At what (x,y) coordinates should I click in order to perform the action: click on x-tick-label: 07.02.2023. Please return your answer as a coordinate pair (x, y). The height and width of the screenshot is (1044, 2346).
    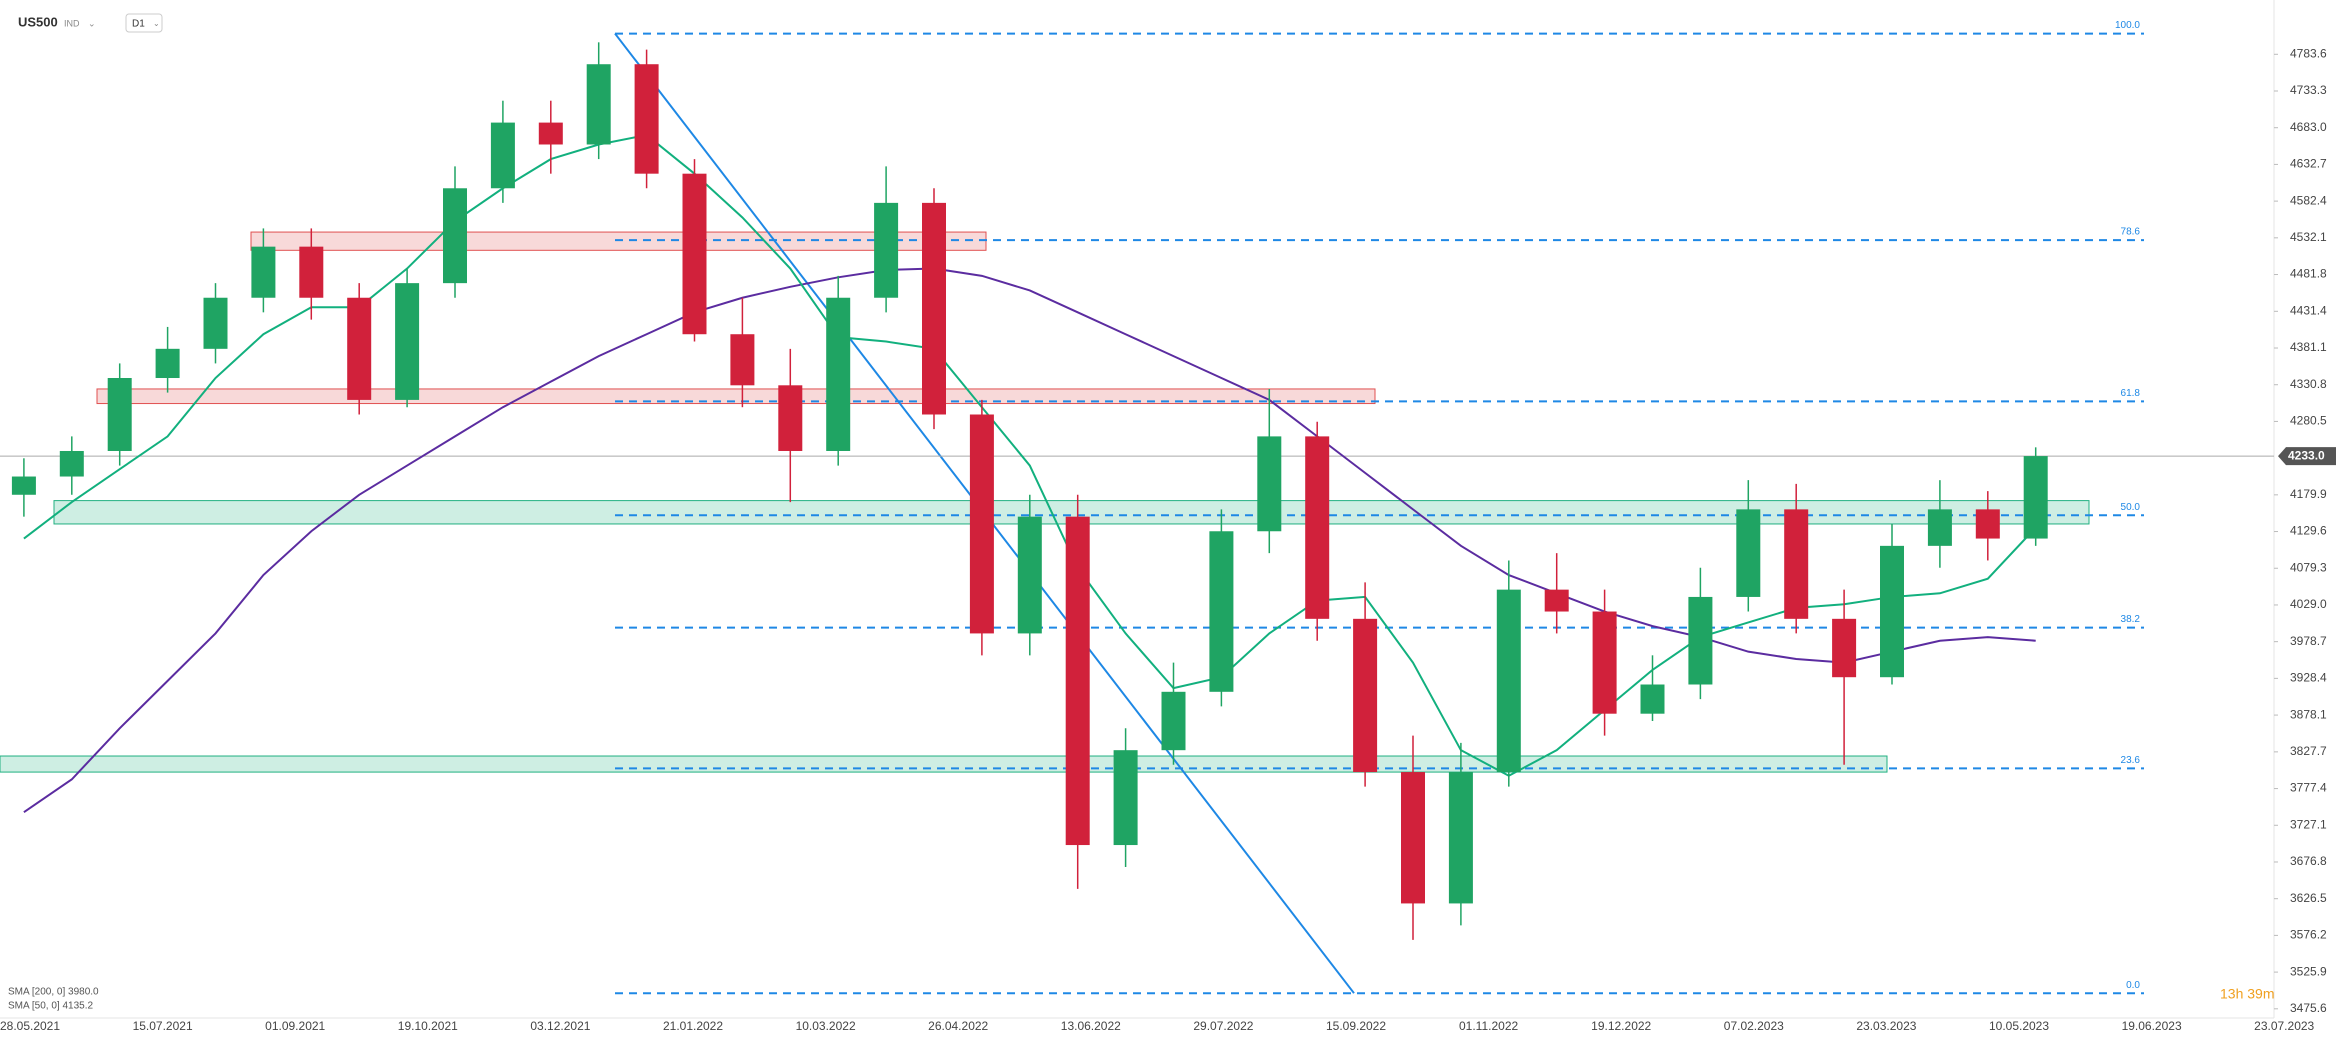
    Looking at the image, I should click on (1754, 1026).